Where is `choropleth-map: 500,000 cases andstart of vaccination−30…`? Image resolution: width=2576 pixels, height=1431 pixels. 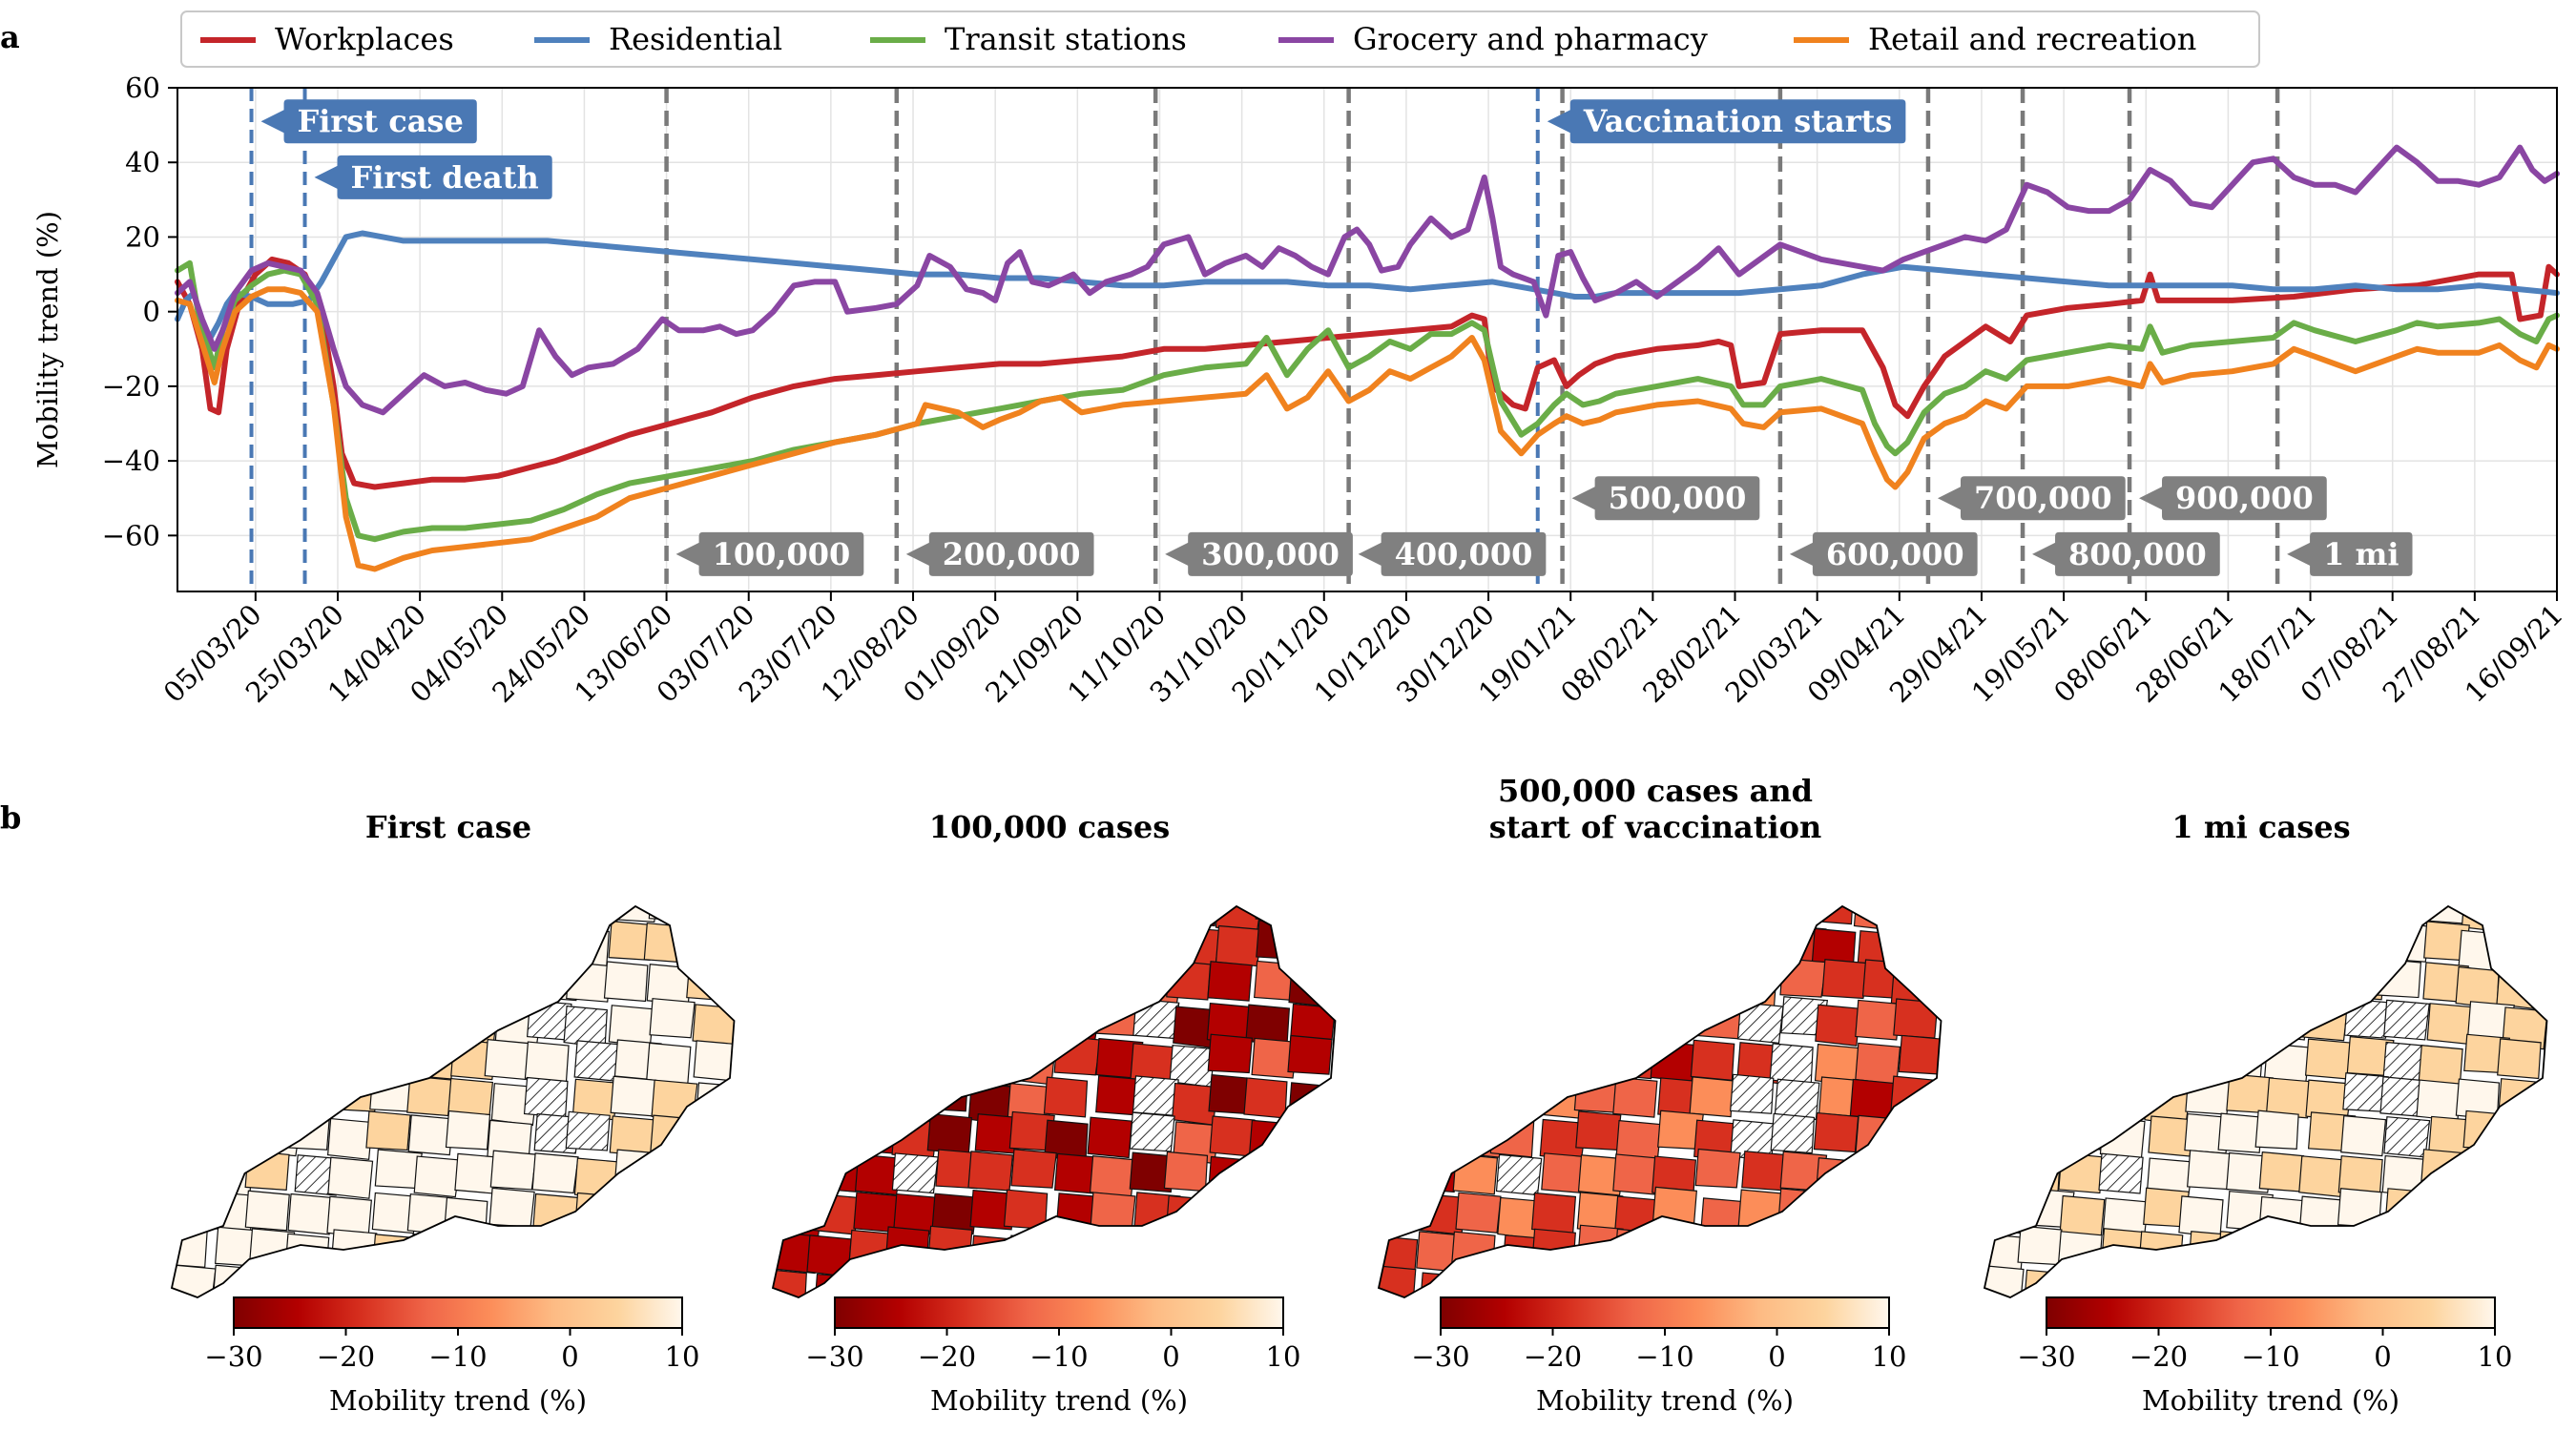
choropleth-map: 500,000 cases andstart of vaccination−30… is located at coordinates (1660, 1095).